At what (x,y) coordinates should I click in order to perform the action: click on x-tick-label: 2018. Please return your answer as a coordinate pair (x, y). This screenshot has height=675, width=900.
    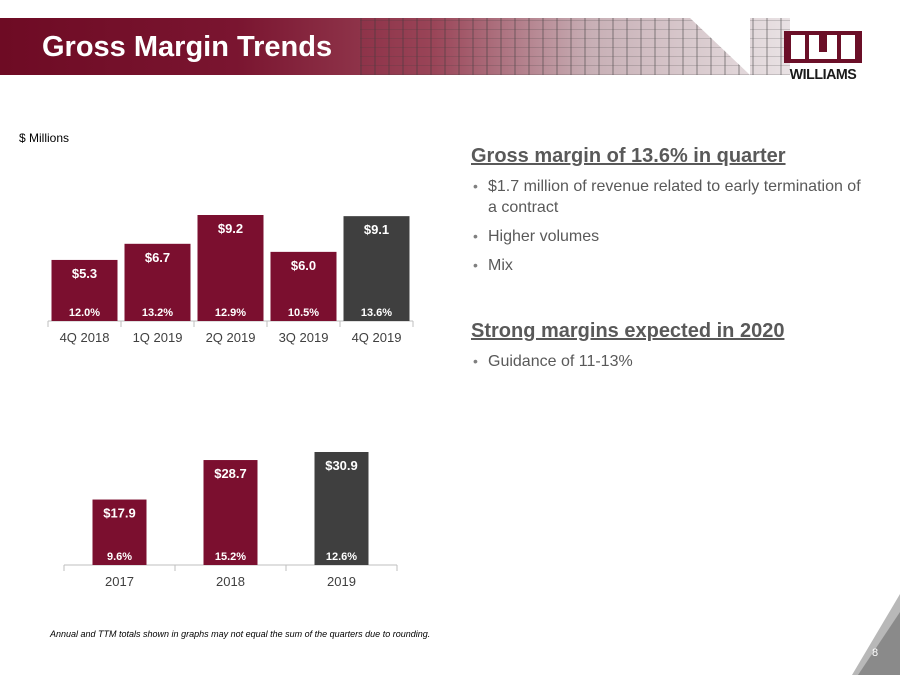
    Looking at the image, I should click on (230, 581).